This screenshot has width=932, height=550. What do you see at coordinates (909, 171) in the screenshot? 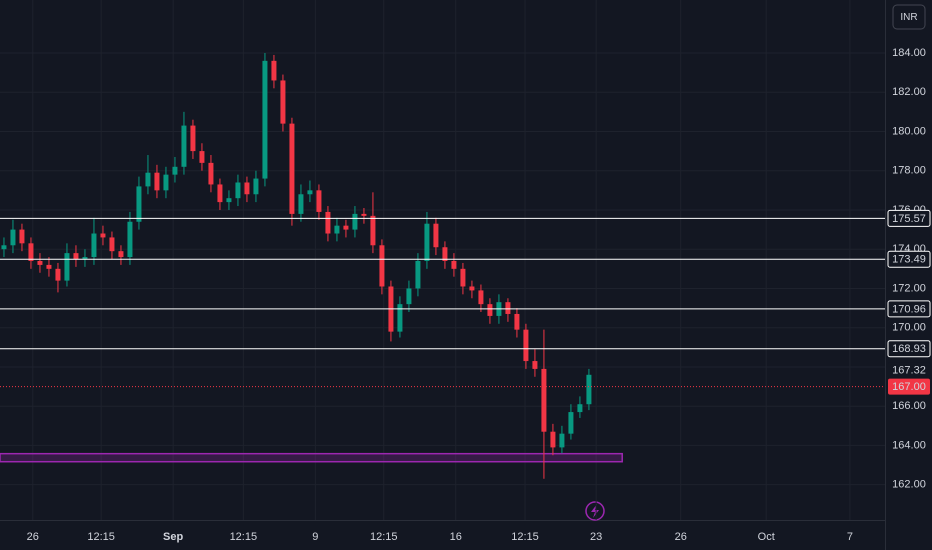
I see `y-tick-label: 178.00` at bounding box center [909, 171].